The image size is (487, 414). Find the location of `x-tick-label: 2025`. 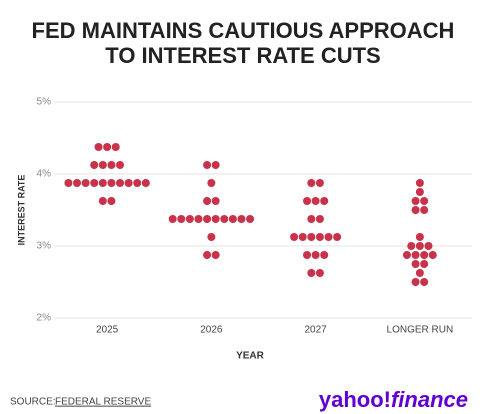

x-tick-label: 2025 is located at coordinates (107, 330).